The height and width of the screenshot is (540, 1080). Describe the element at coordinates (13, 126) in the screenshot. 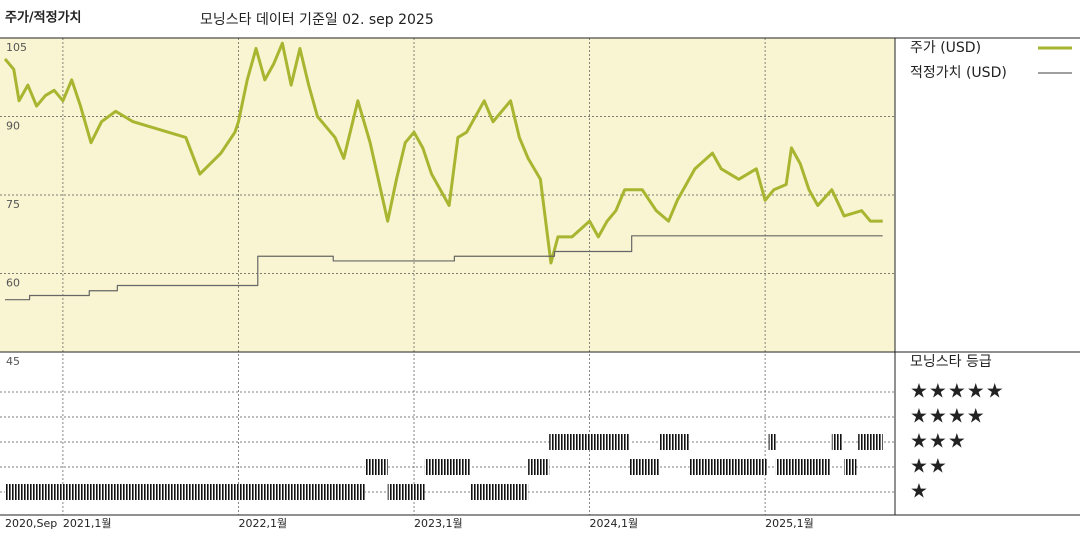

I see `y-tick-label: 90` at that location.